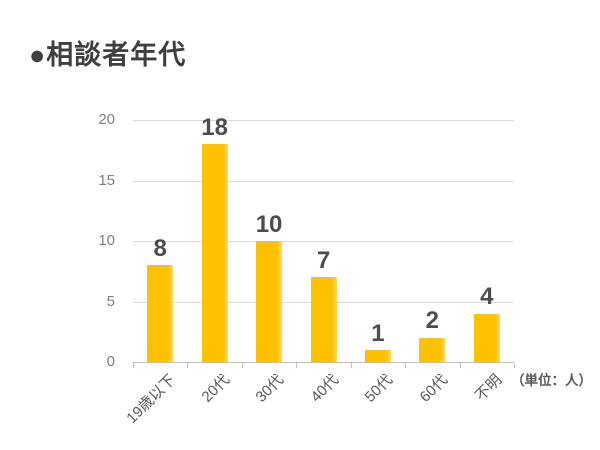  I want to click on data-label-20代: 18, so click(214, 127).